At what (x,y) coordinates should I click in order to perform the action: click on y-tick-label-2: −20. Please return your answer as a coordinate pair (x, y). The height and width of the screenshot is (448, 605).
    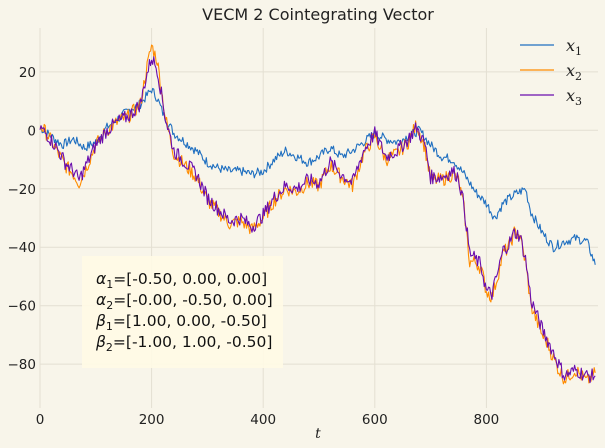
    Looking at the image, I should click on (22, 190).